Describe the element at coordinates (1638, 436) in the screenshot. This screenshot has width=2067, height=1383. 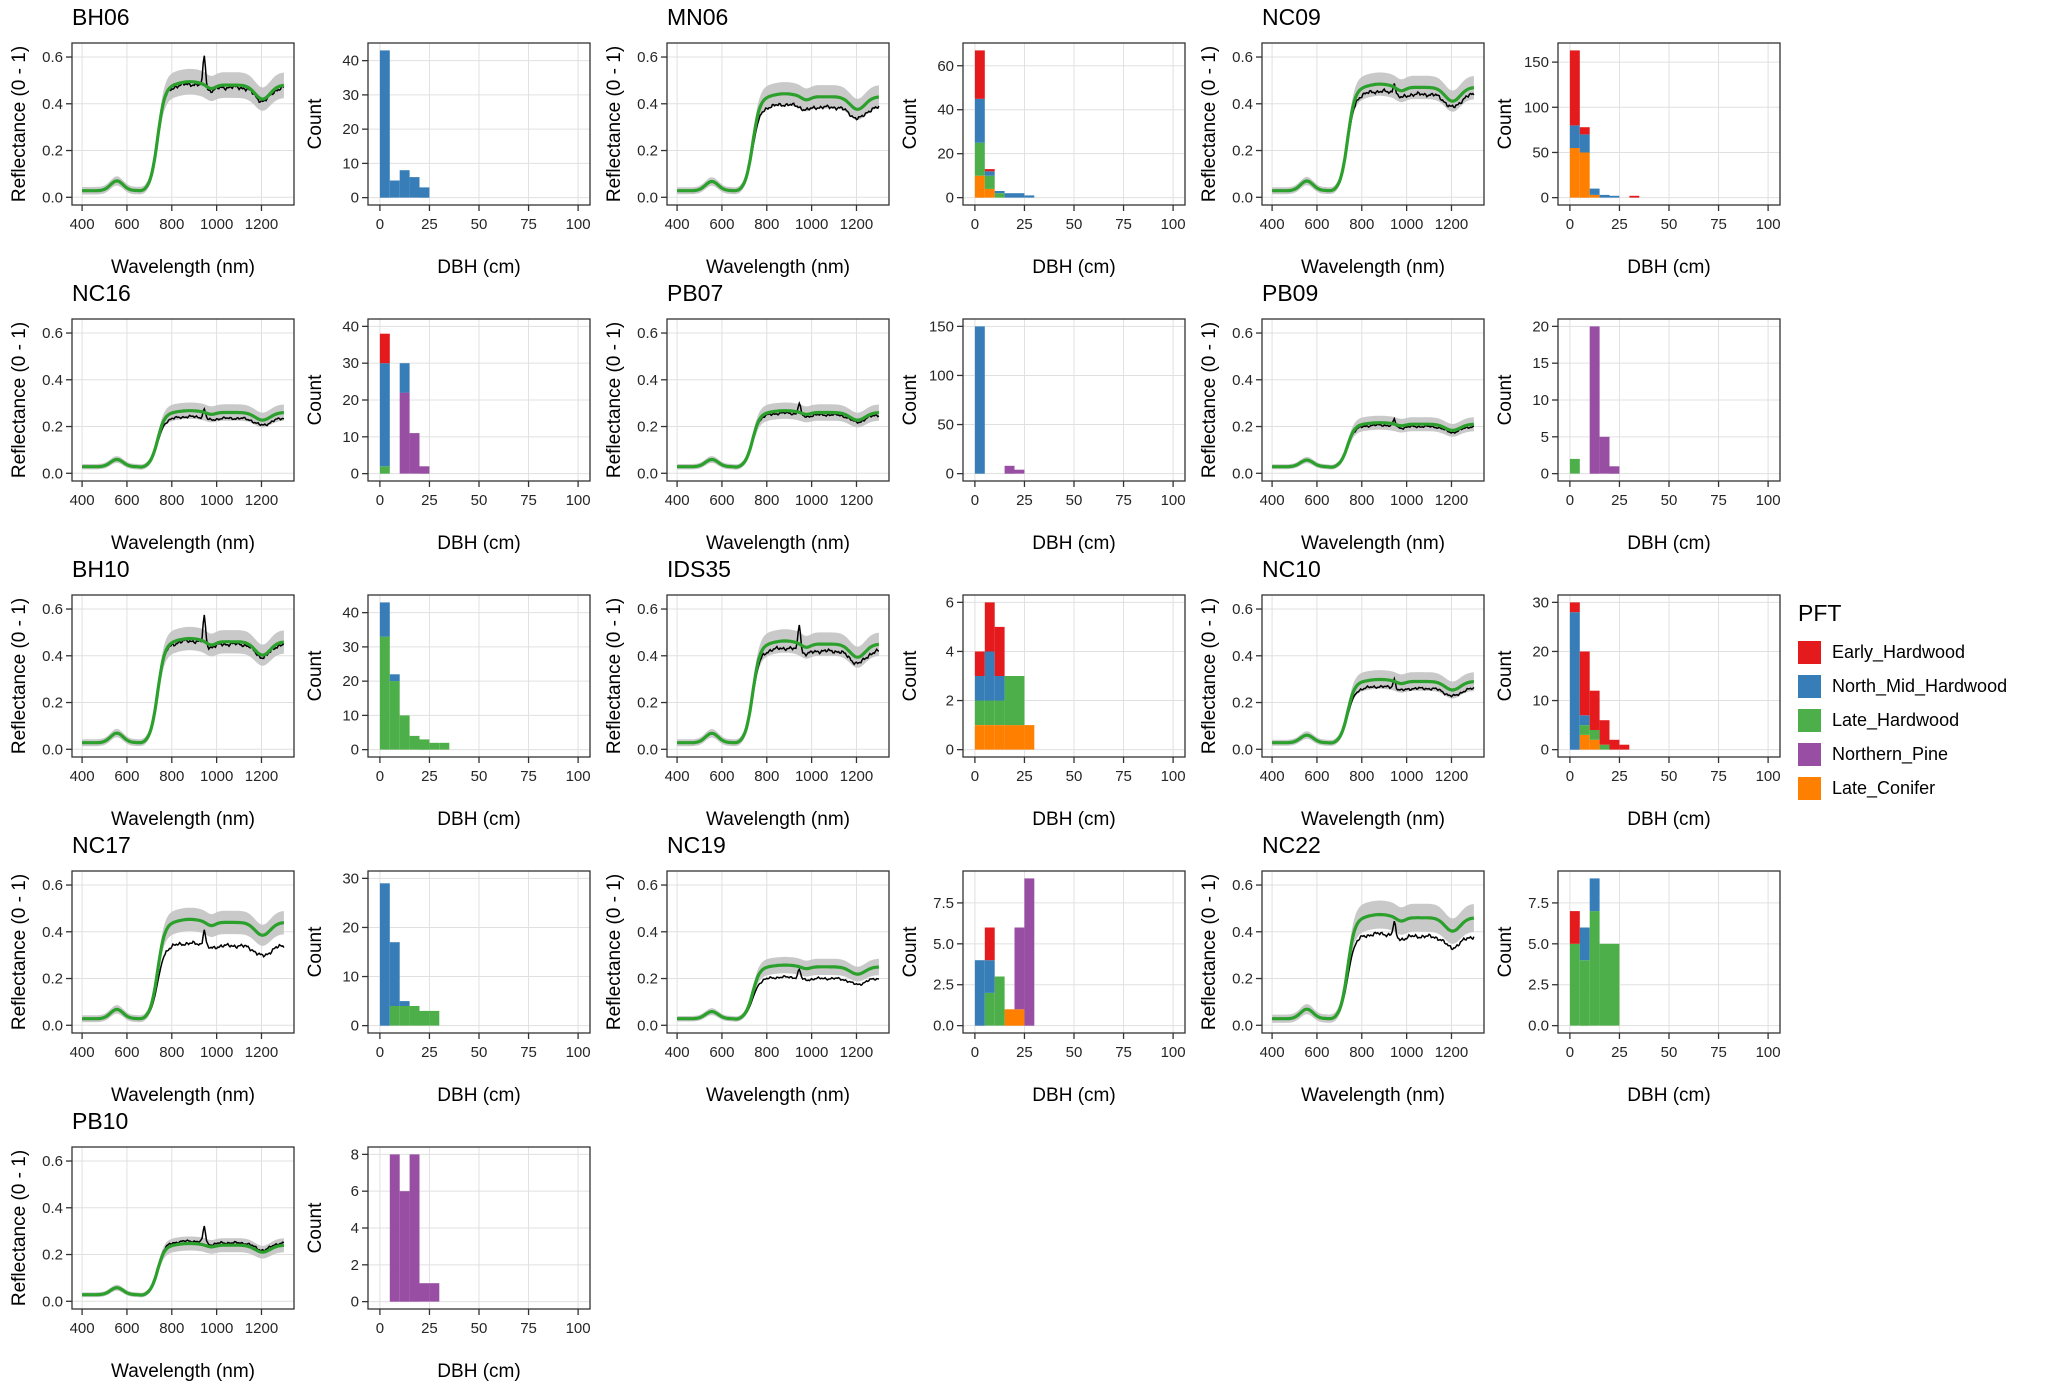
I see `histogram-plot-PB09: 0 25 50 75 100 0 5 10 15 20 DBH (cm) Count` at that location.